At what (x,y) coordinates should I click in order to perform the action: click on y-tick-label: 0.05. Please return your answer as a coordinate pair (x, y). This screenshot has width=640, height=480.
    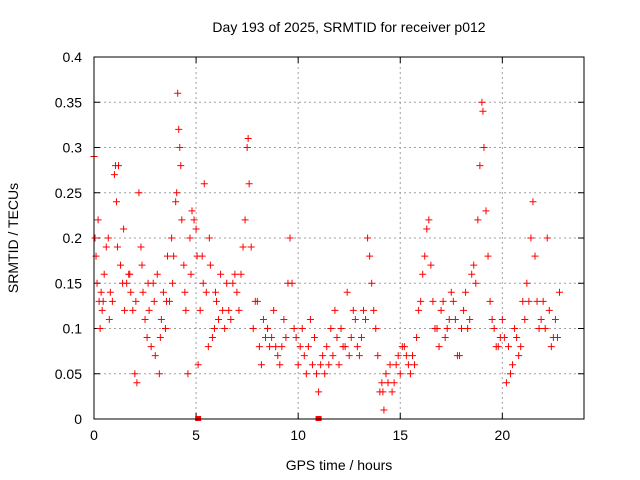
    Looking at the image, I should click on (68, 374).